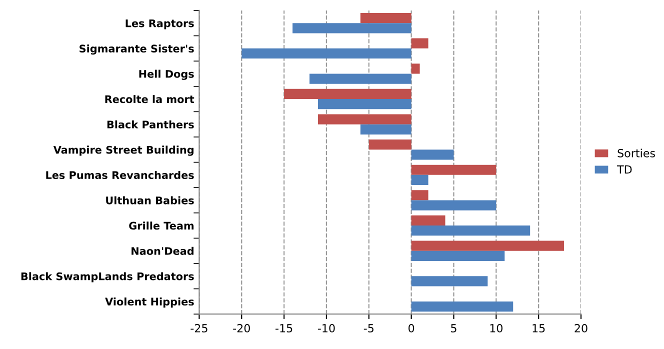 The image size is (664, 349). I want to click on x-tick-label: -10, so click(326, 328).